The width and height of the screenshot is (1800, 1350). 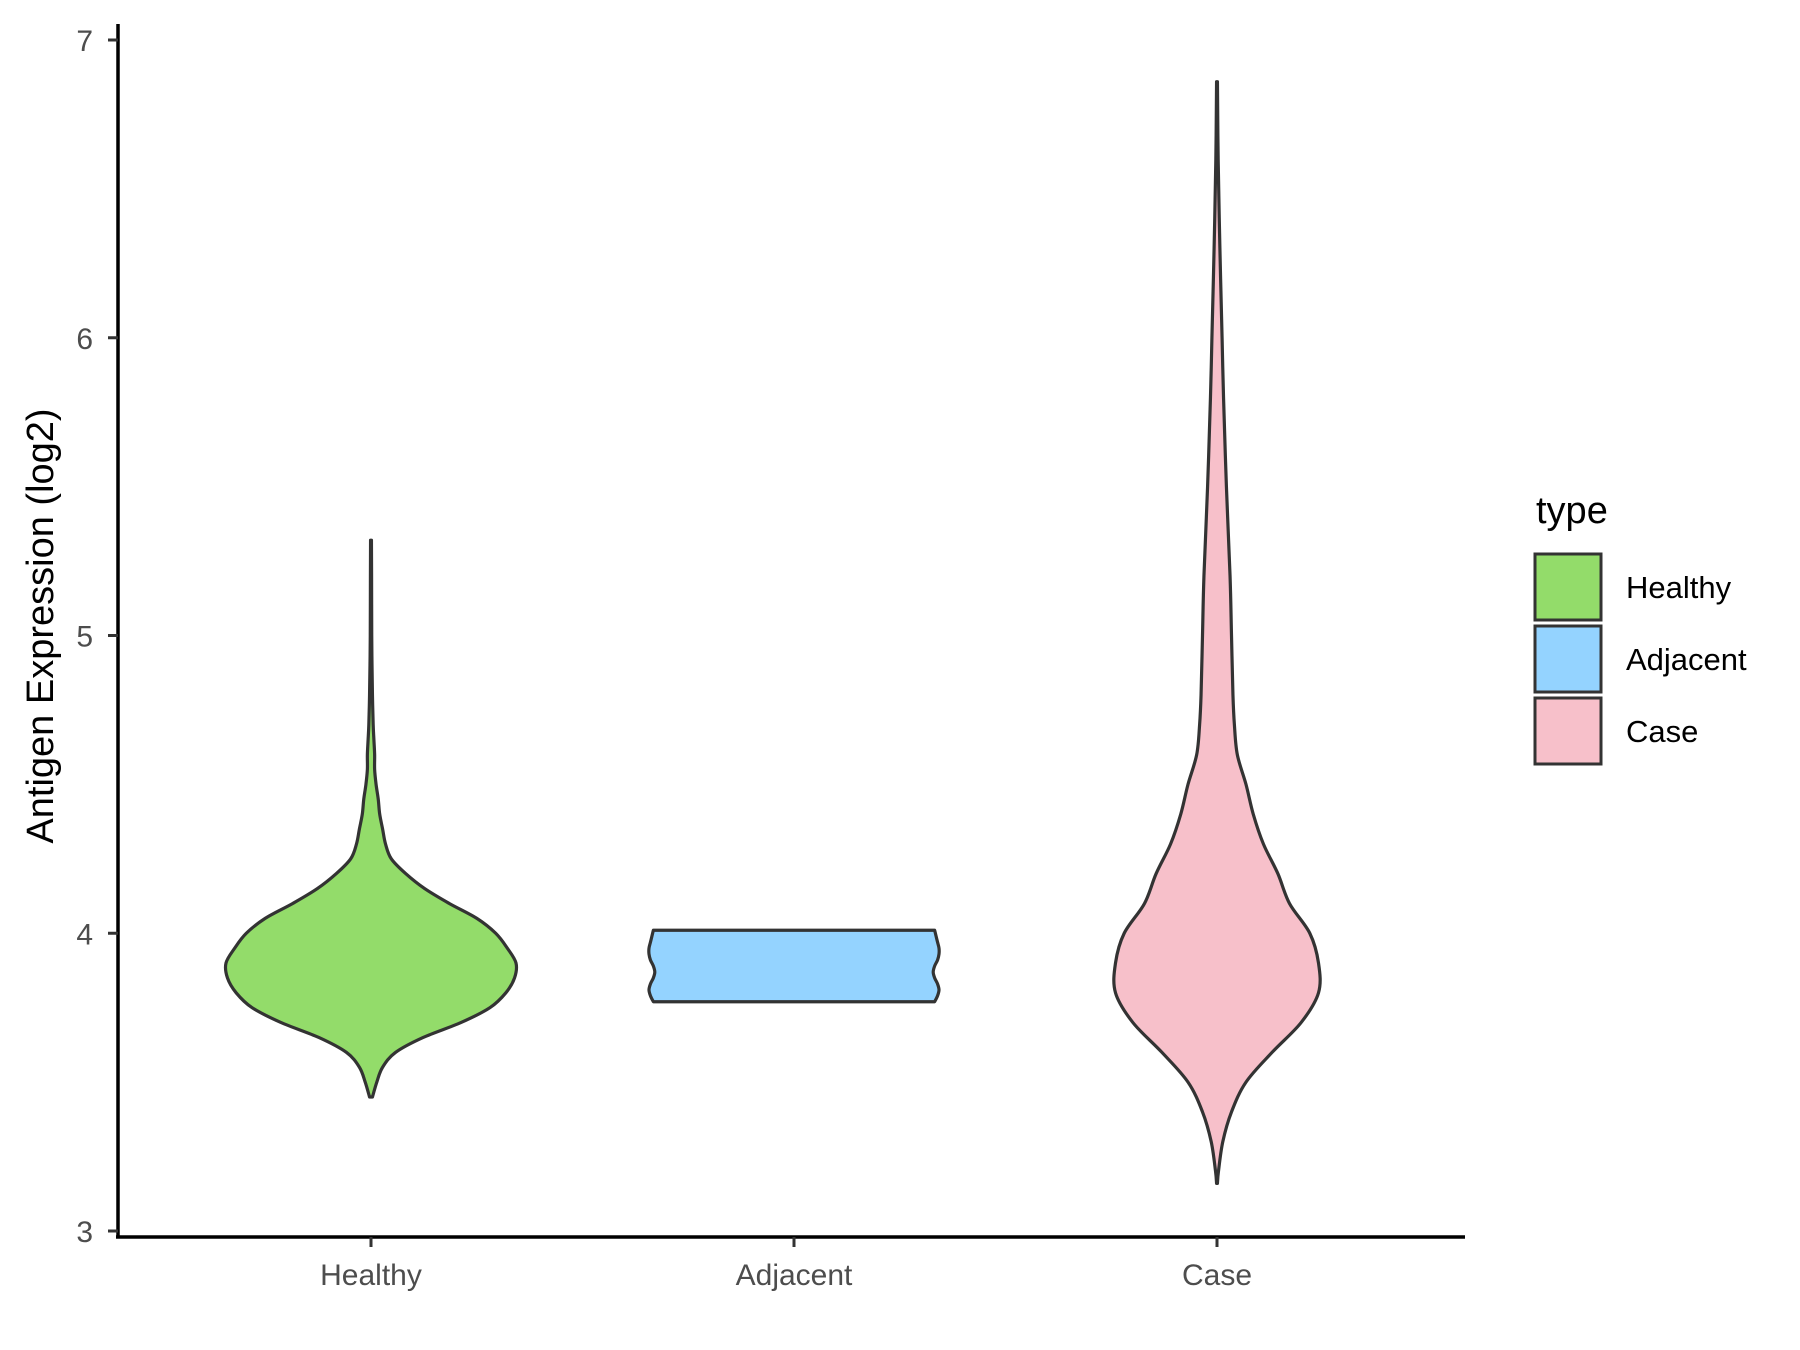 What do you see at coordinates (794, 966) in the screenshot?
I see `violin-adjacent` at bounding box center [794, 966].